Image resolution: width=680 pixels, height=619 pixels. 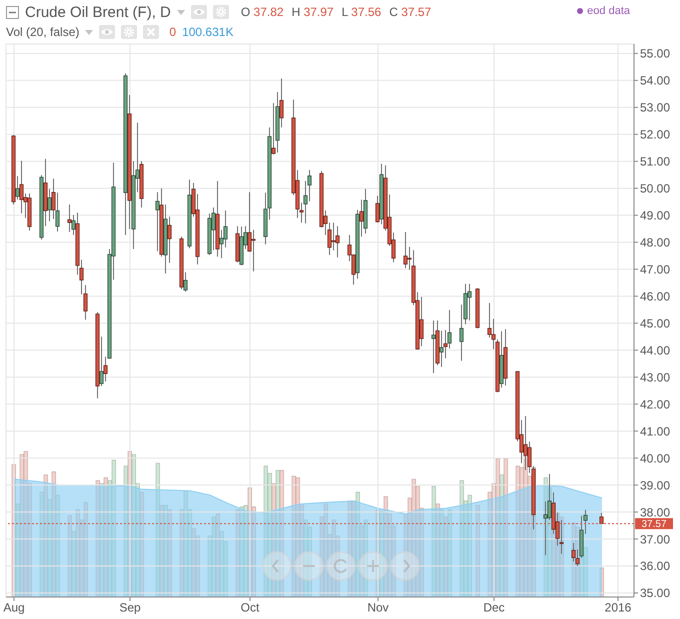 What do you see at coordinates (655, 539) in the screenshot?
I see `y-tick-label: 37.00` at bounding box center [655, 539].